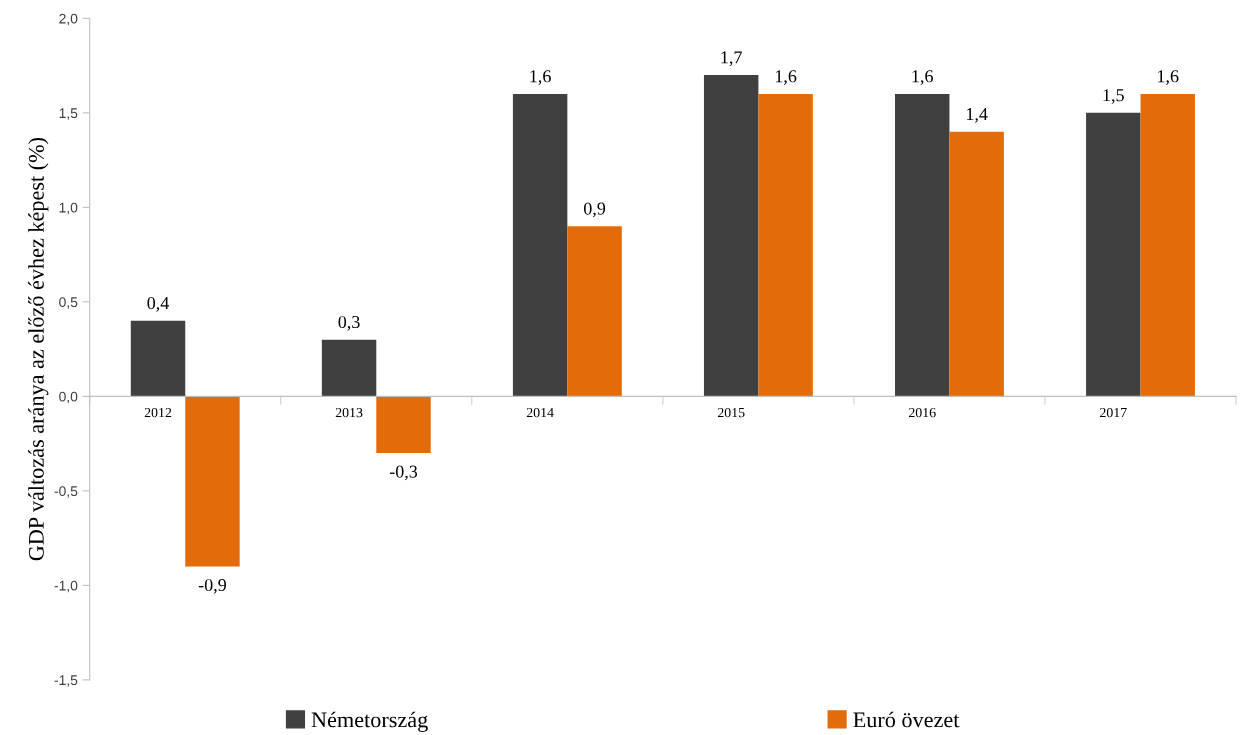 The image size is (1246, 735). Describe the element at coordinates (1113, 96) in the screenshot. I see `data-label: 1,5` at that location.